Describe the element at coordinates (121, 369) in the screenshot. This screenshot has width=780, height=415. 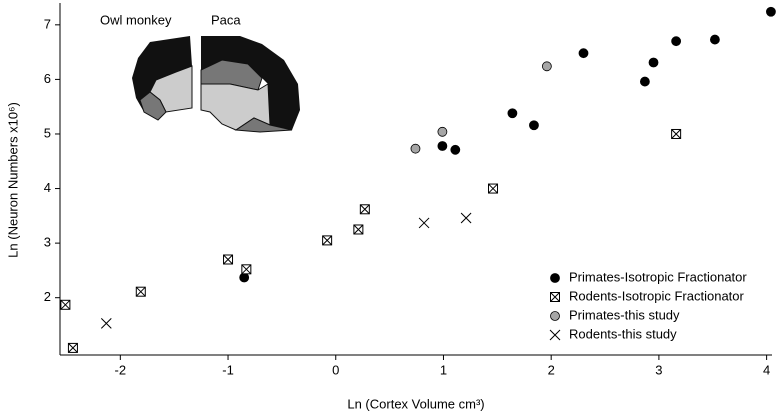
I see `x-tick-label: -2` at that location.